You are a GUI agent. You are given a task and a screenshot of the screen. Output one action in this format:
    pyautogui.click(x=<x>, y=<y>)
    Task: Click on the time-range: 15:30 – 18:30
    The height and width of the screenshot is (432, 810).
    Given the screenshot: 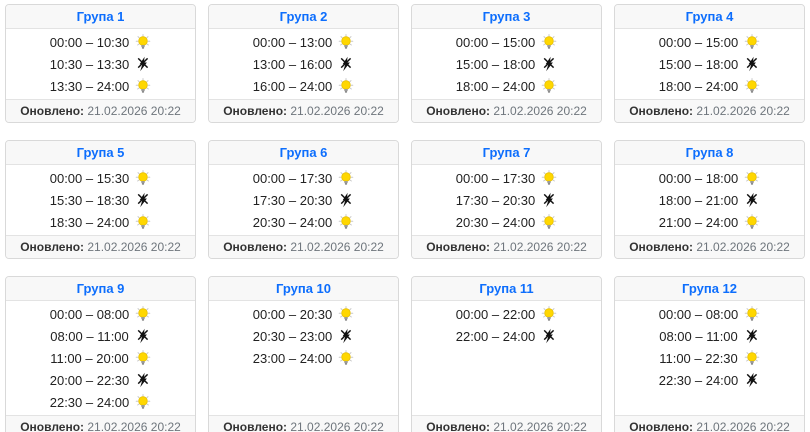 What is the action you would take?
    pyautogui.click(x=89, y=200)
    